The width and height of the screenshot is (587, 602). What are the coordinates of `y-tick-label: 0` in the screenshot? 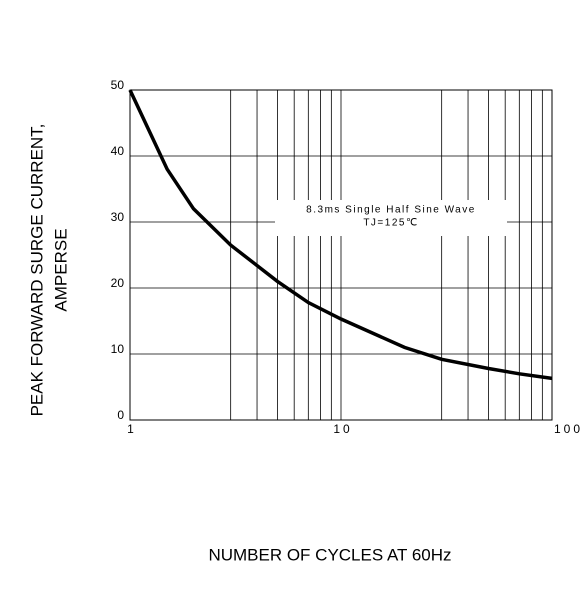 It's located at (120, 415).